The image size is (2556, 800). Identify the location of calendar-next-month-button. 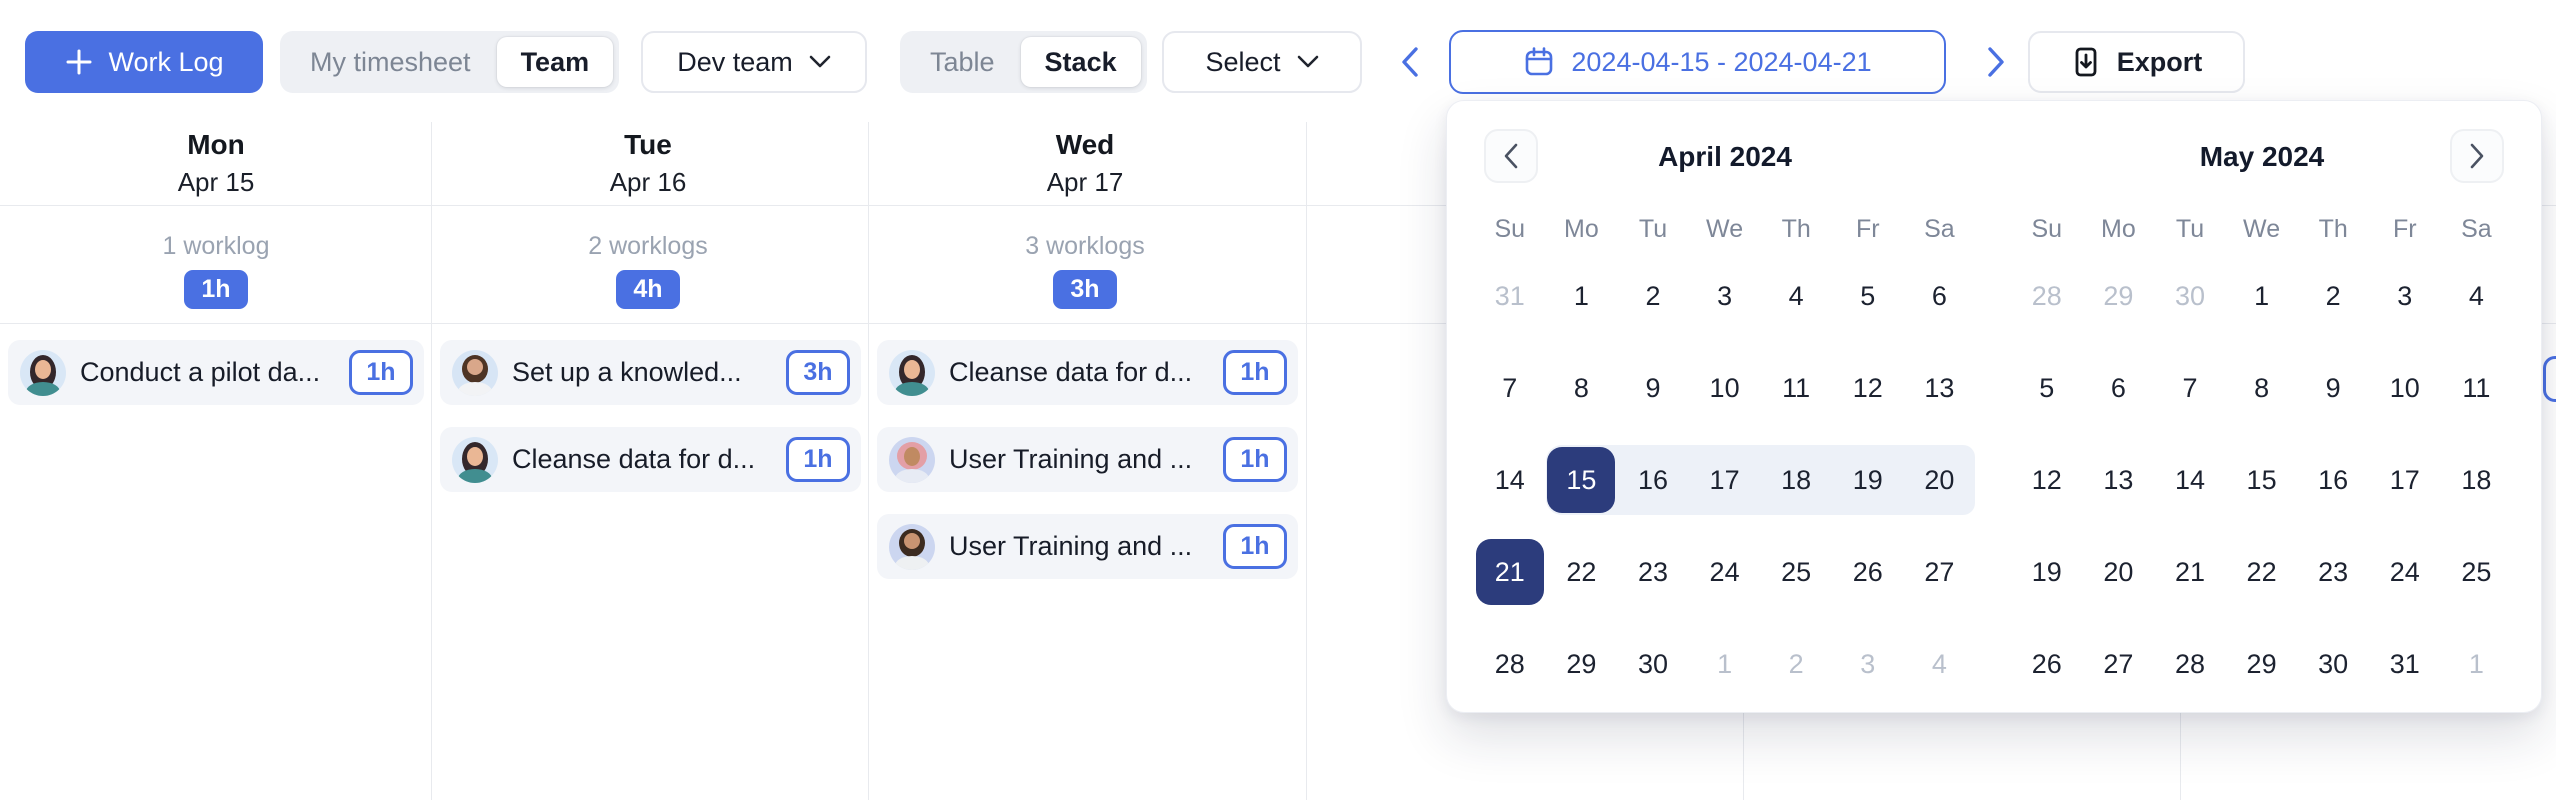
(2477, 156).